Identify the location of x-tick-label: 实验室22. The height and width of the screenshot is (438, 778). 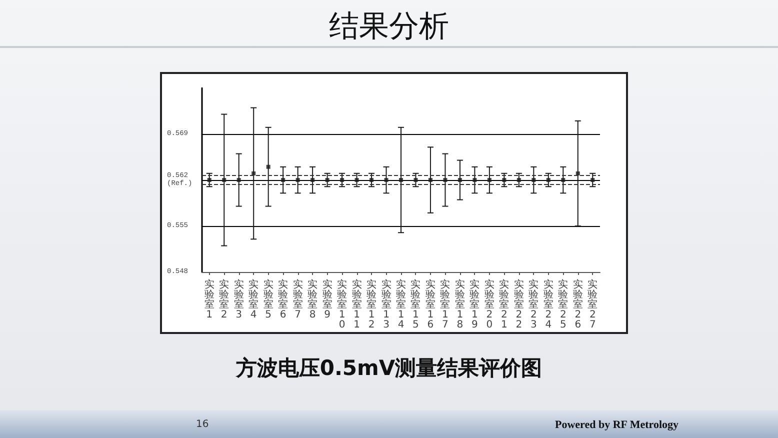
(519, 304).